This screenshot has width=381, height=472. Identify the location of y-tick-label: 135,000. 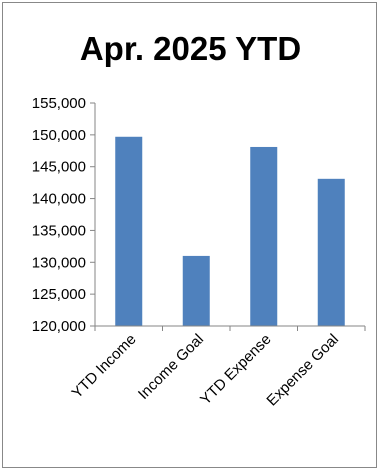
(59, 230).